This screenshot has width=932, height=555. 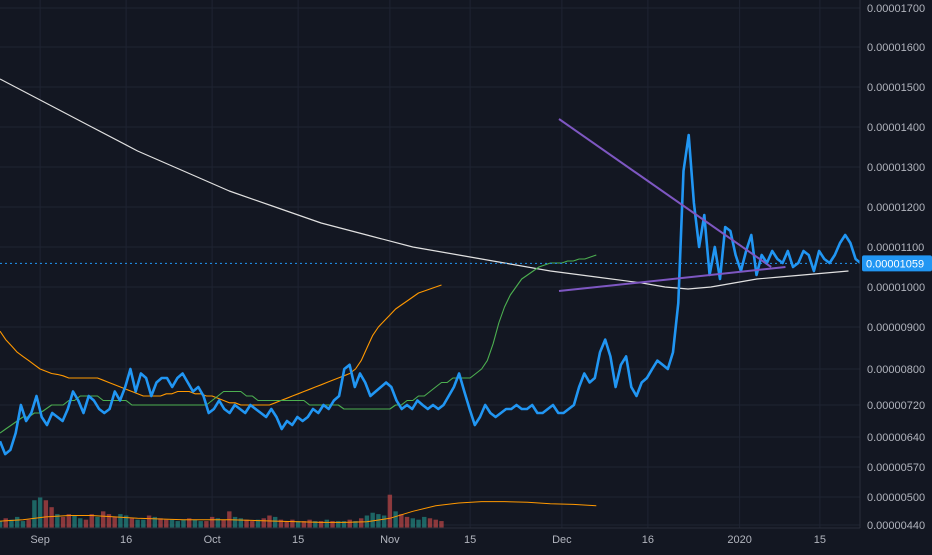 I want to click on price-axis-label: 0.00001100, so click(x=895, y=248).